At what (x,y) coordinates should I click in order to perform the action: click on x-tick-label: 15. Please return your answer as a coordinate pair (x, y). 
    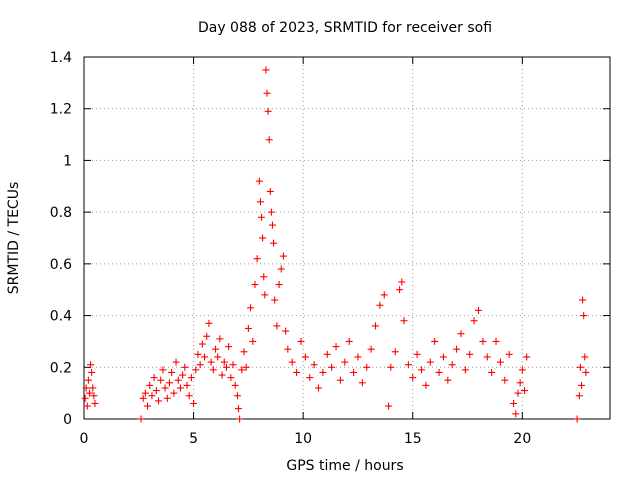
    Looking at the image, I should click on (413, 439).